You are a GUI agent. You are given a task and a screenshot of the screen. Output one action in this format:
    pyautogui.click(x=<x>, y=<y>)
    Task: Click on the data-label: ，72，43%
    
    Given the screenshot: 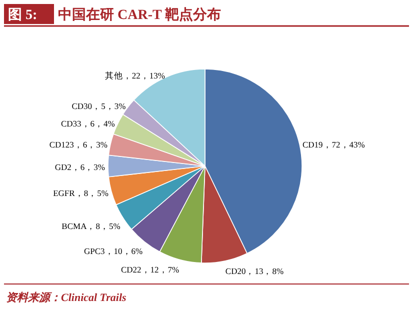 What is the action you would take?
    pyautogui.click(x=343, y=145)
    